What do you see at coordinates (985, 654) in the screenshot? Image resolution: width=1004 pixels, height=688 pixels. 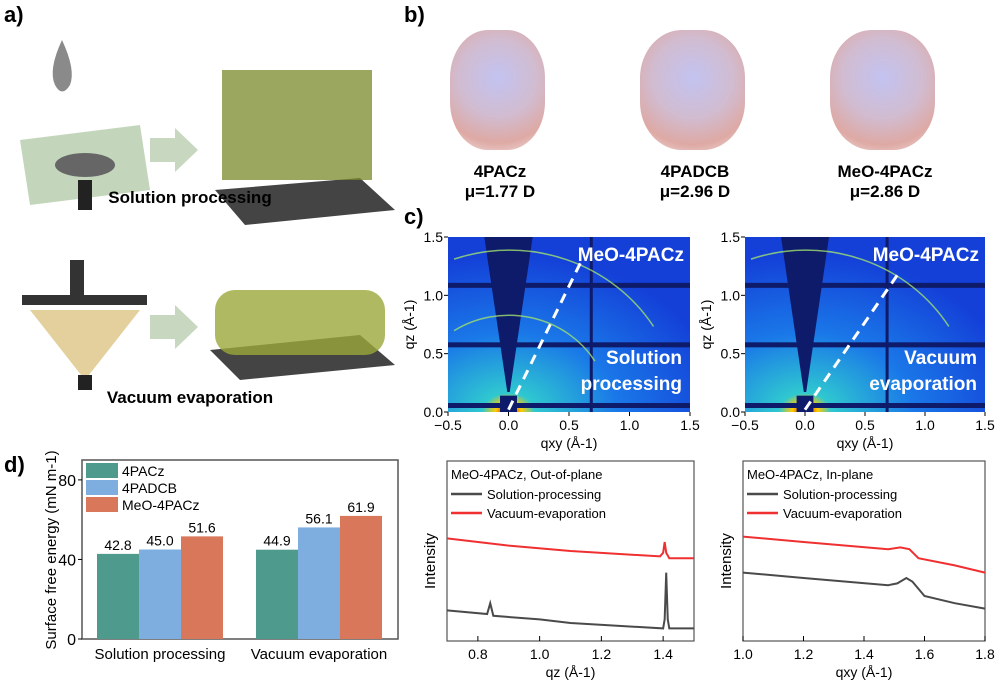 I see `x-tick-label: 1.8` at bounding box center [985, 654].